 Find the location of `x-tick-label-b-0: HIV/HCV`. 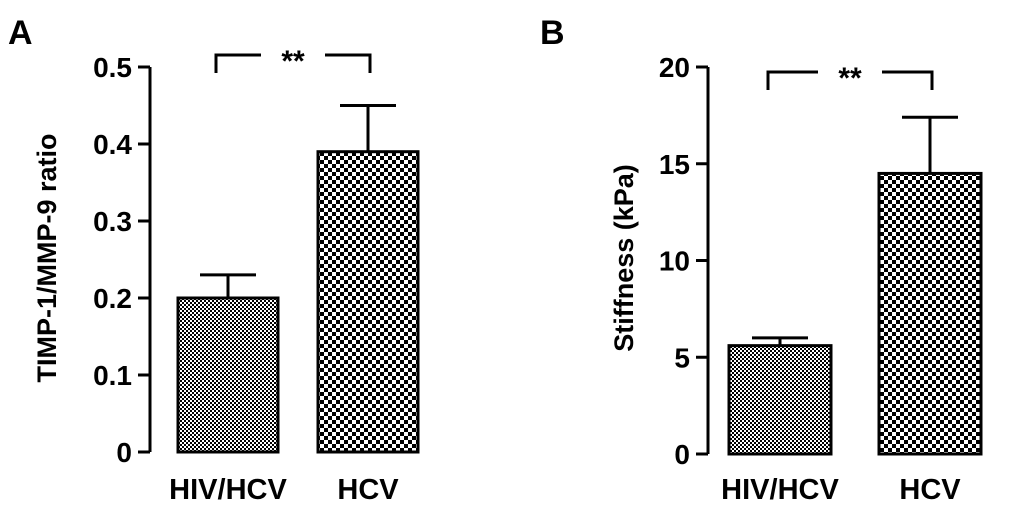

x-tick-label-b-0: HIV/HCV is located at coordinates (780, 490).